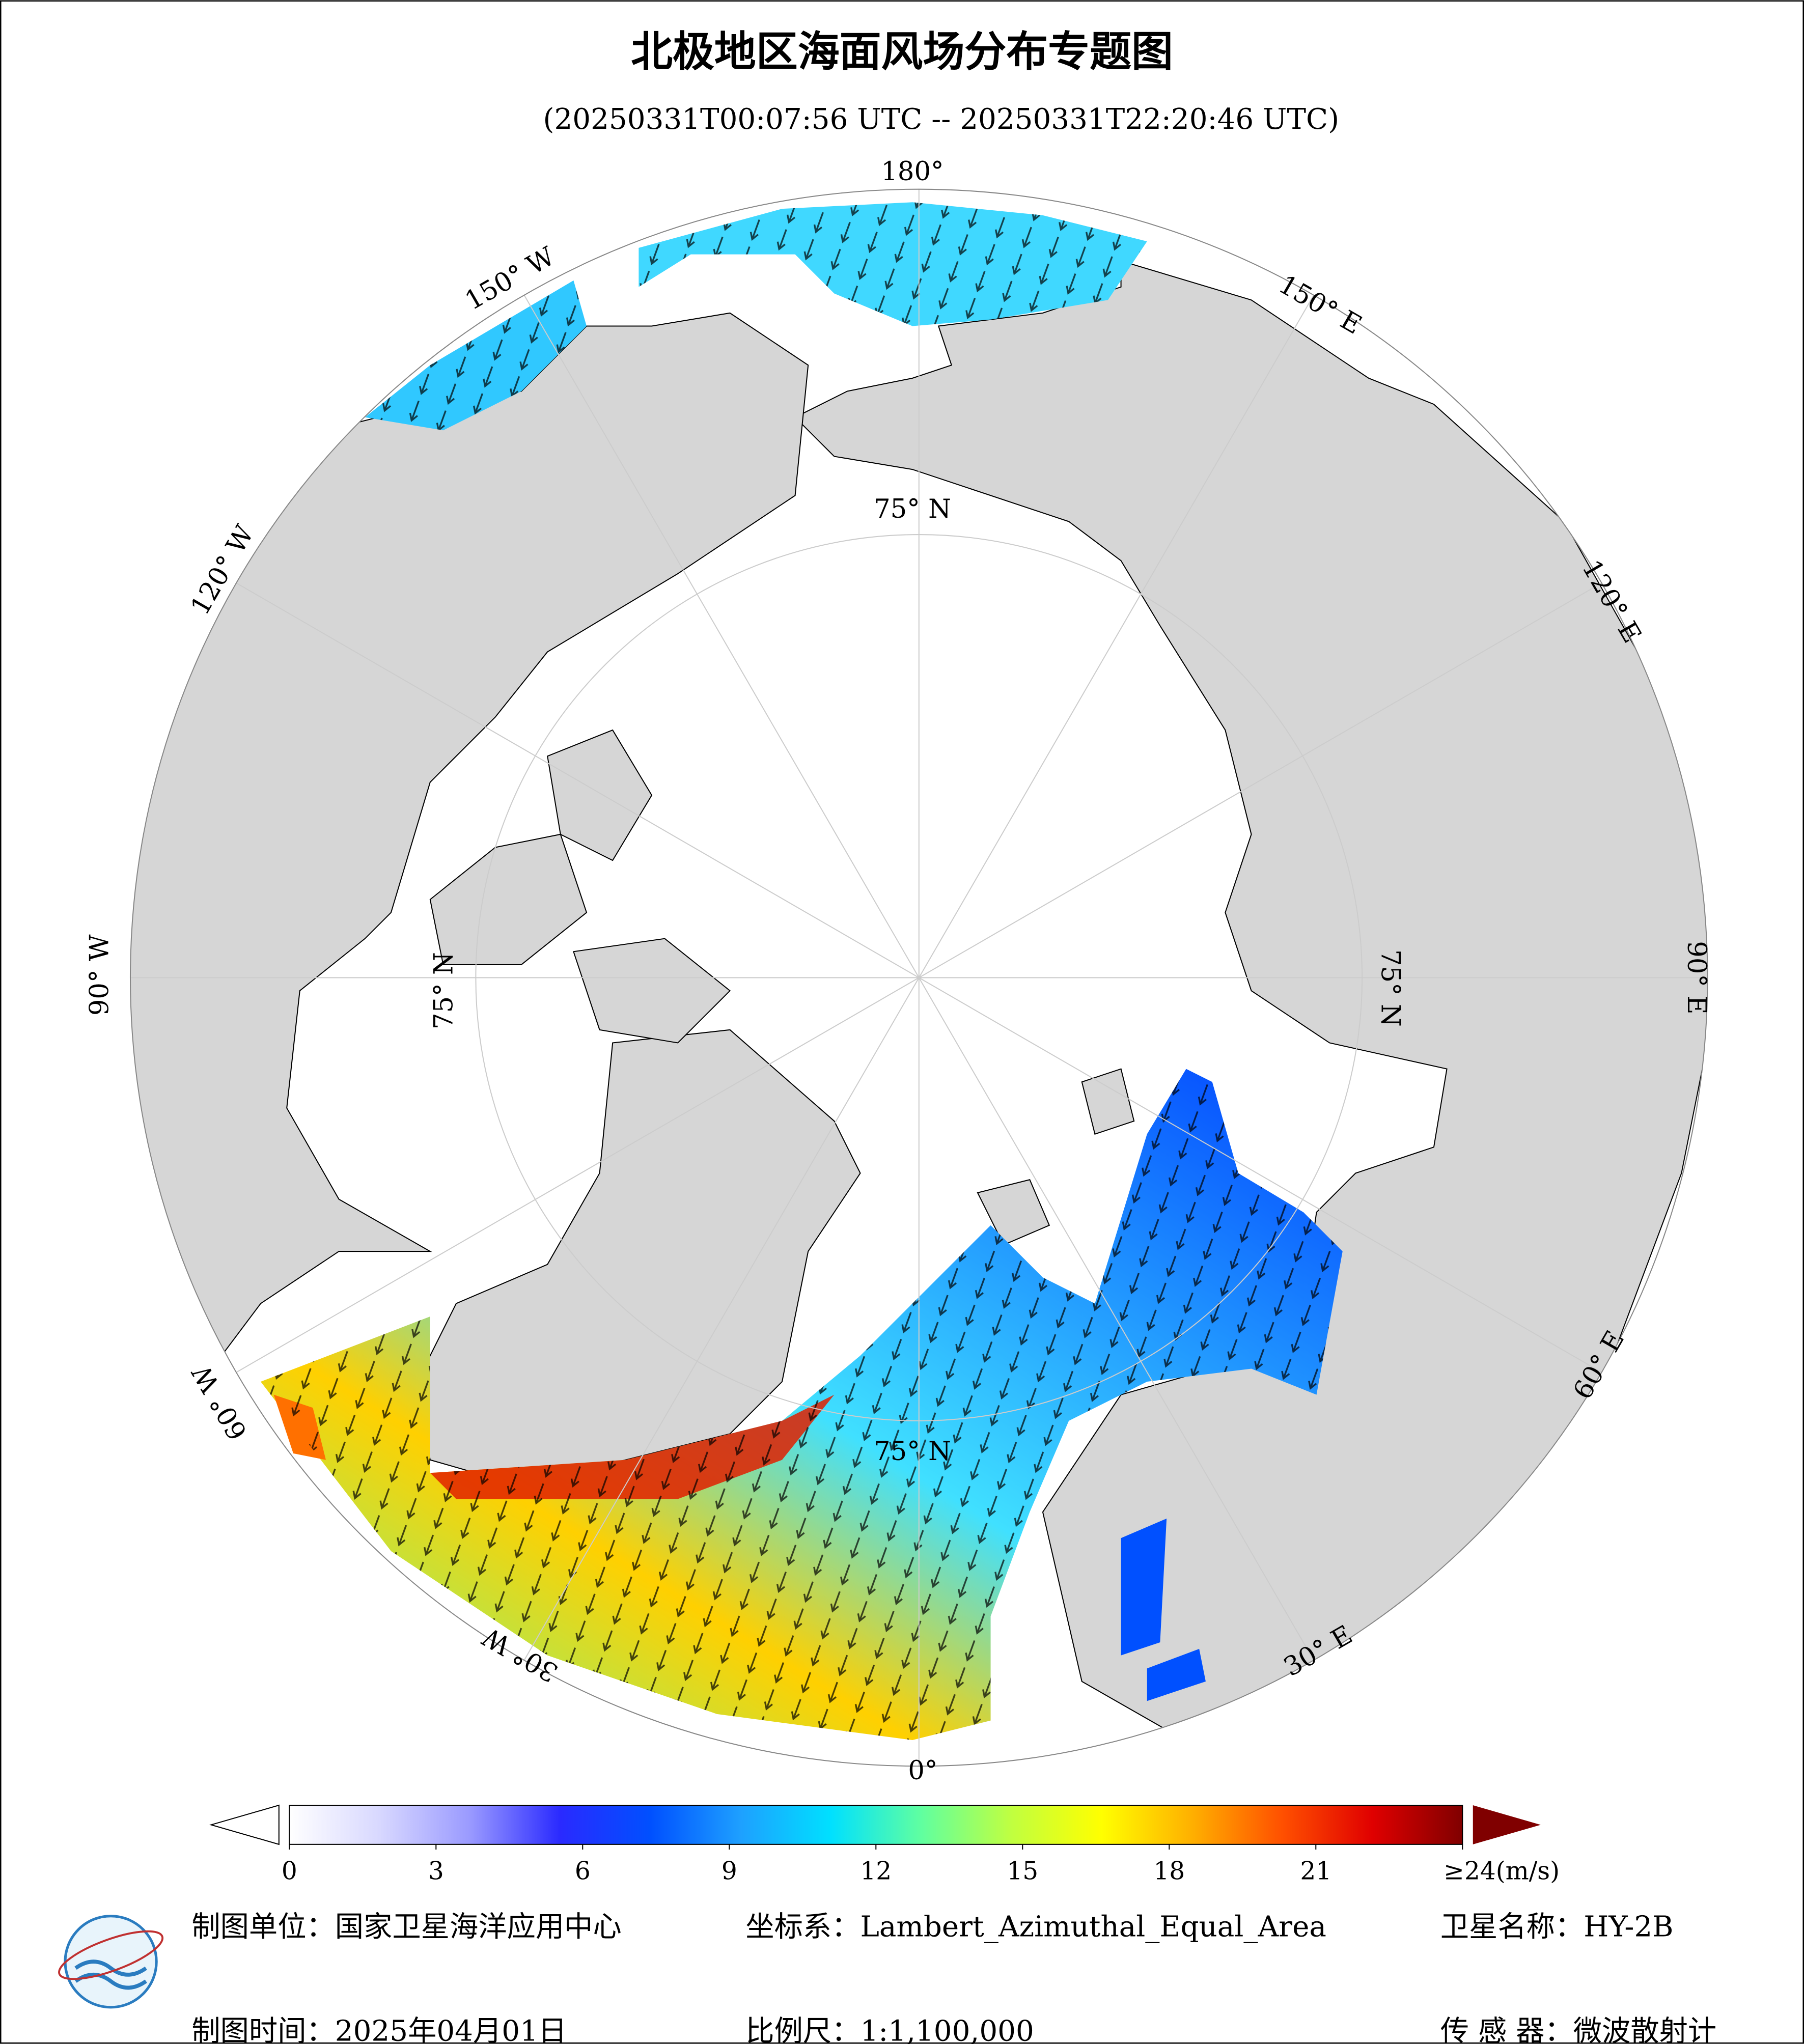  Describe the element at coordinates (876, 1825) in the screenshot. I see `colorbar-body` at that location.